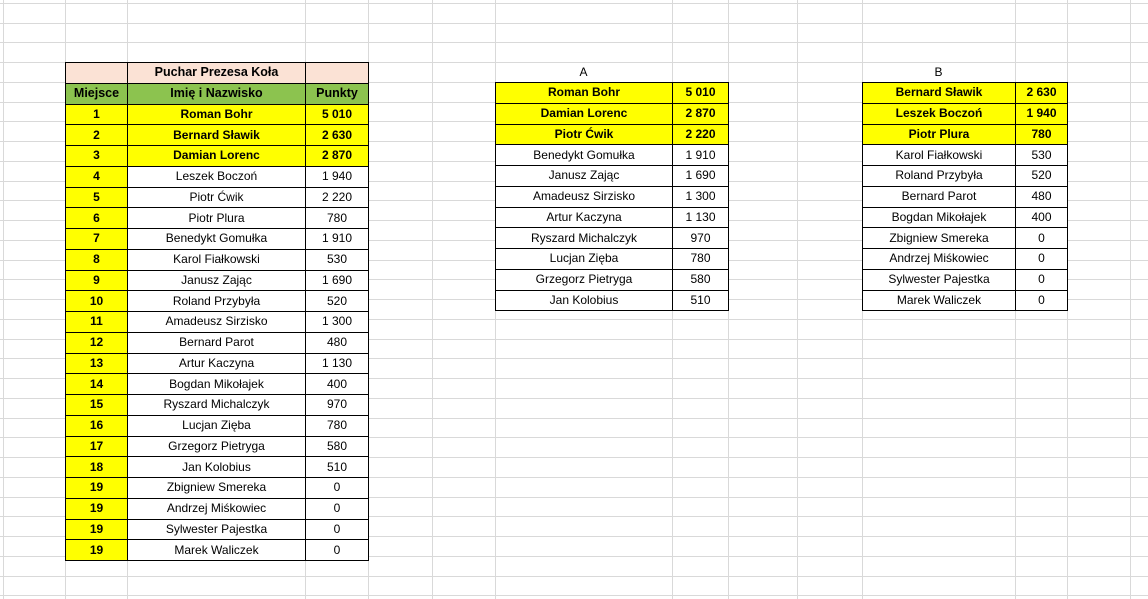 The height and width of the screenshot is (599, 1148). Describe the element at coordinates (96, 322) in the screenshot. I see `place-cell: 11` at that location.